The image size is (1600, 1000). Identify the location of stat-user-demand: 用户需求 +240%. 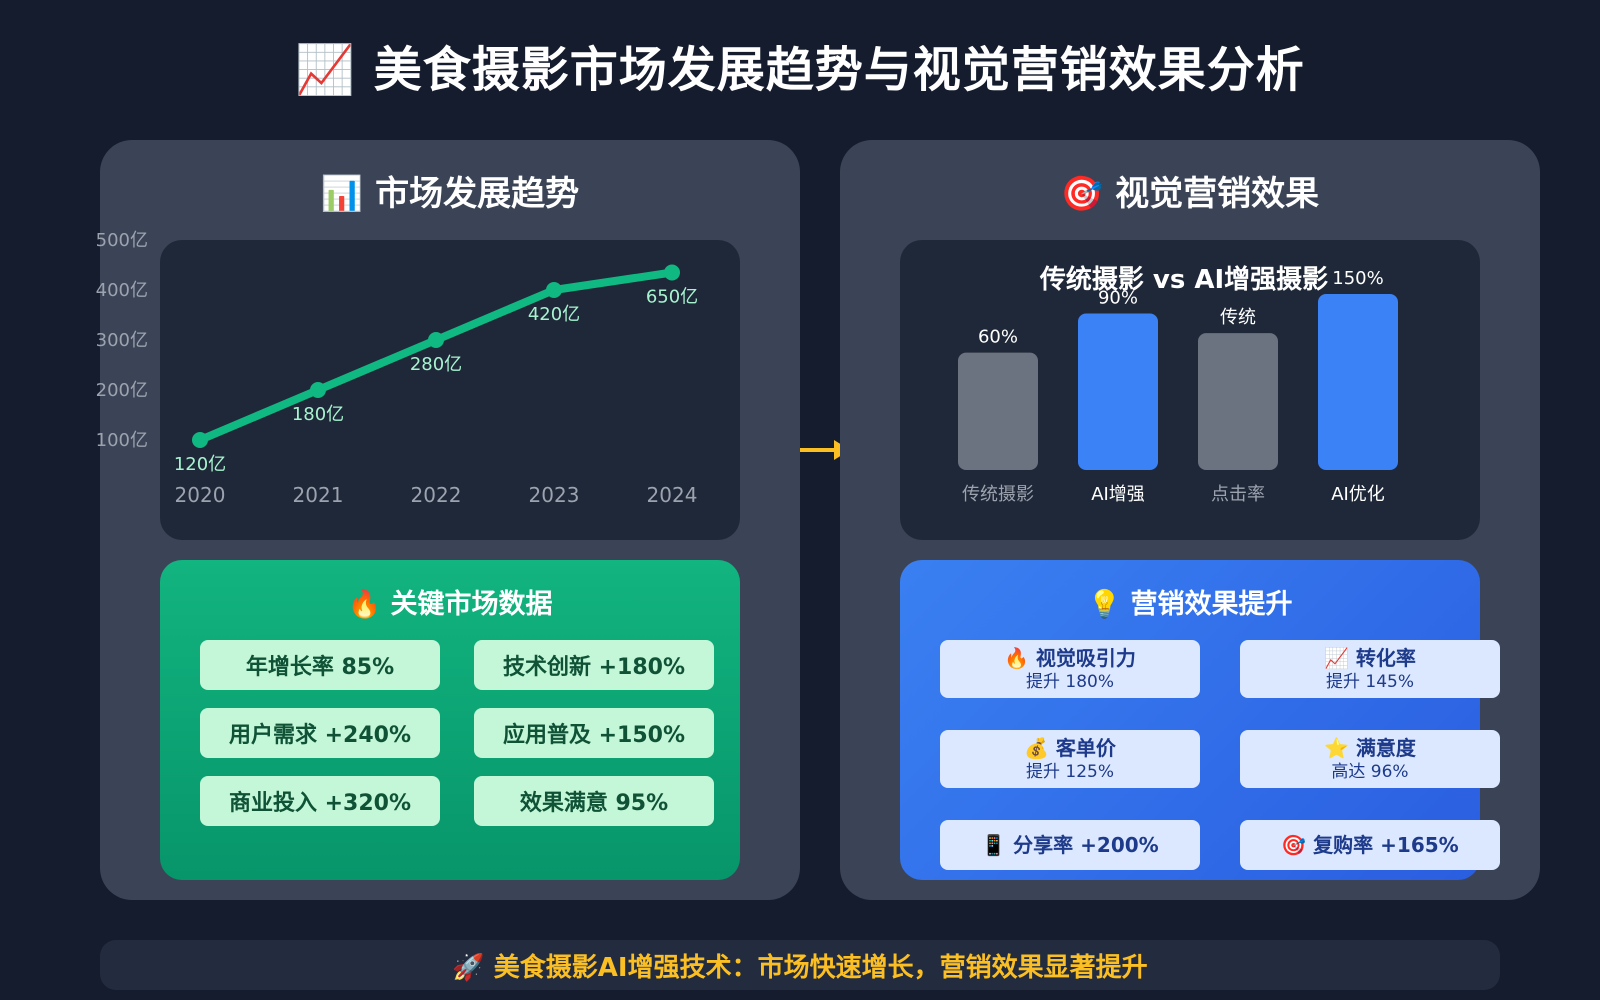
(320, 733).